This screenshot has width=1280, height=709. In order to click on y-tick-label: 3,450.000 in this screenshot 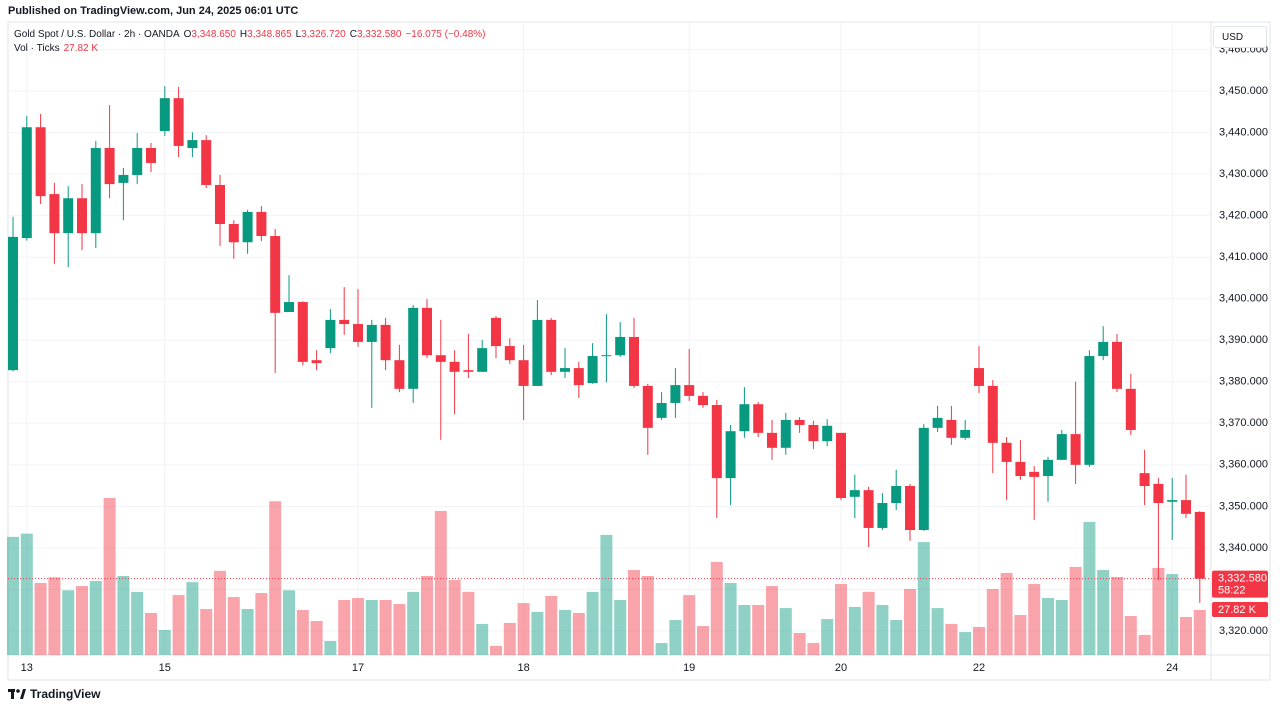, I will do `click(1243, 91)`.